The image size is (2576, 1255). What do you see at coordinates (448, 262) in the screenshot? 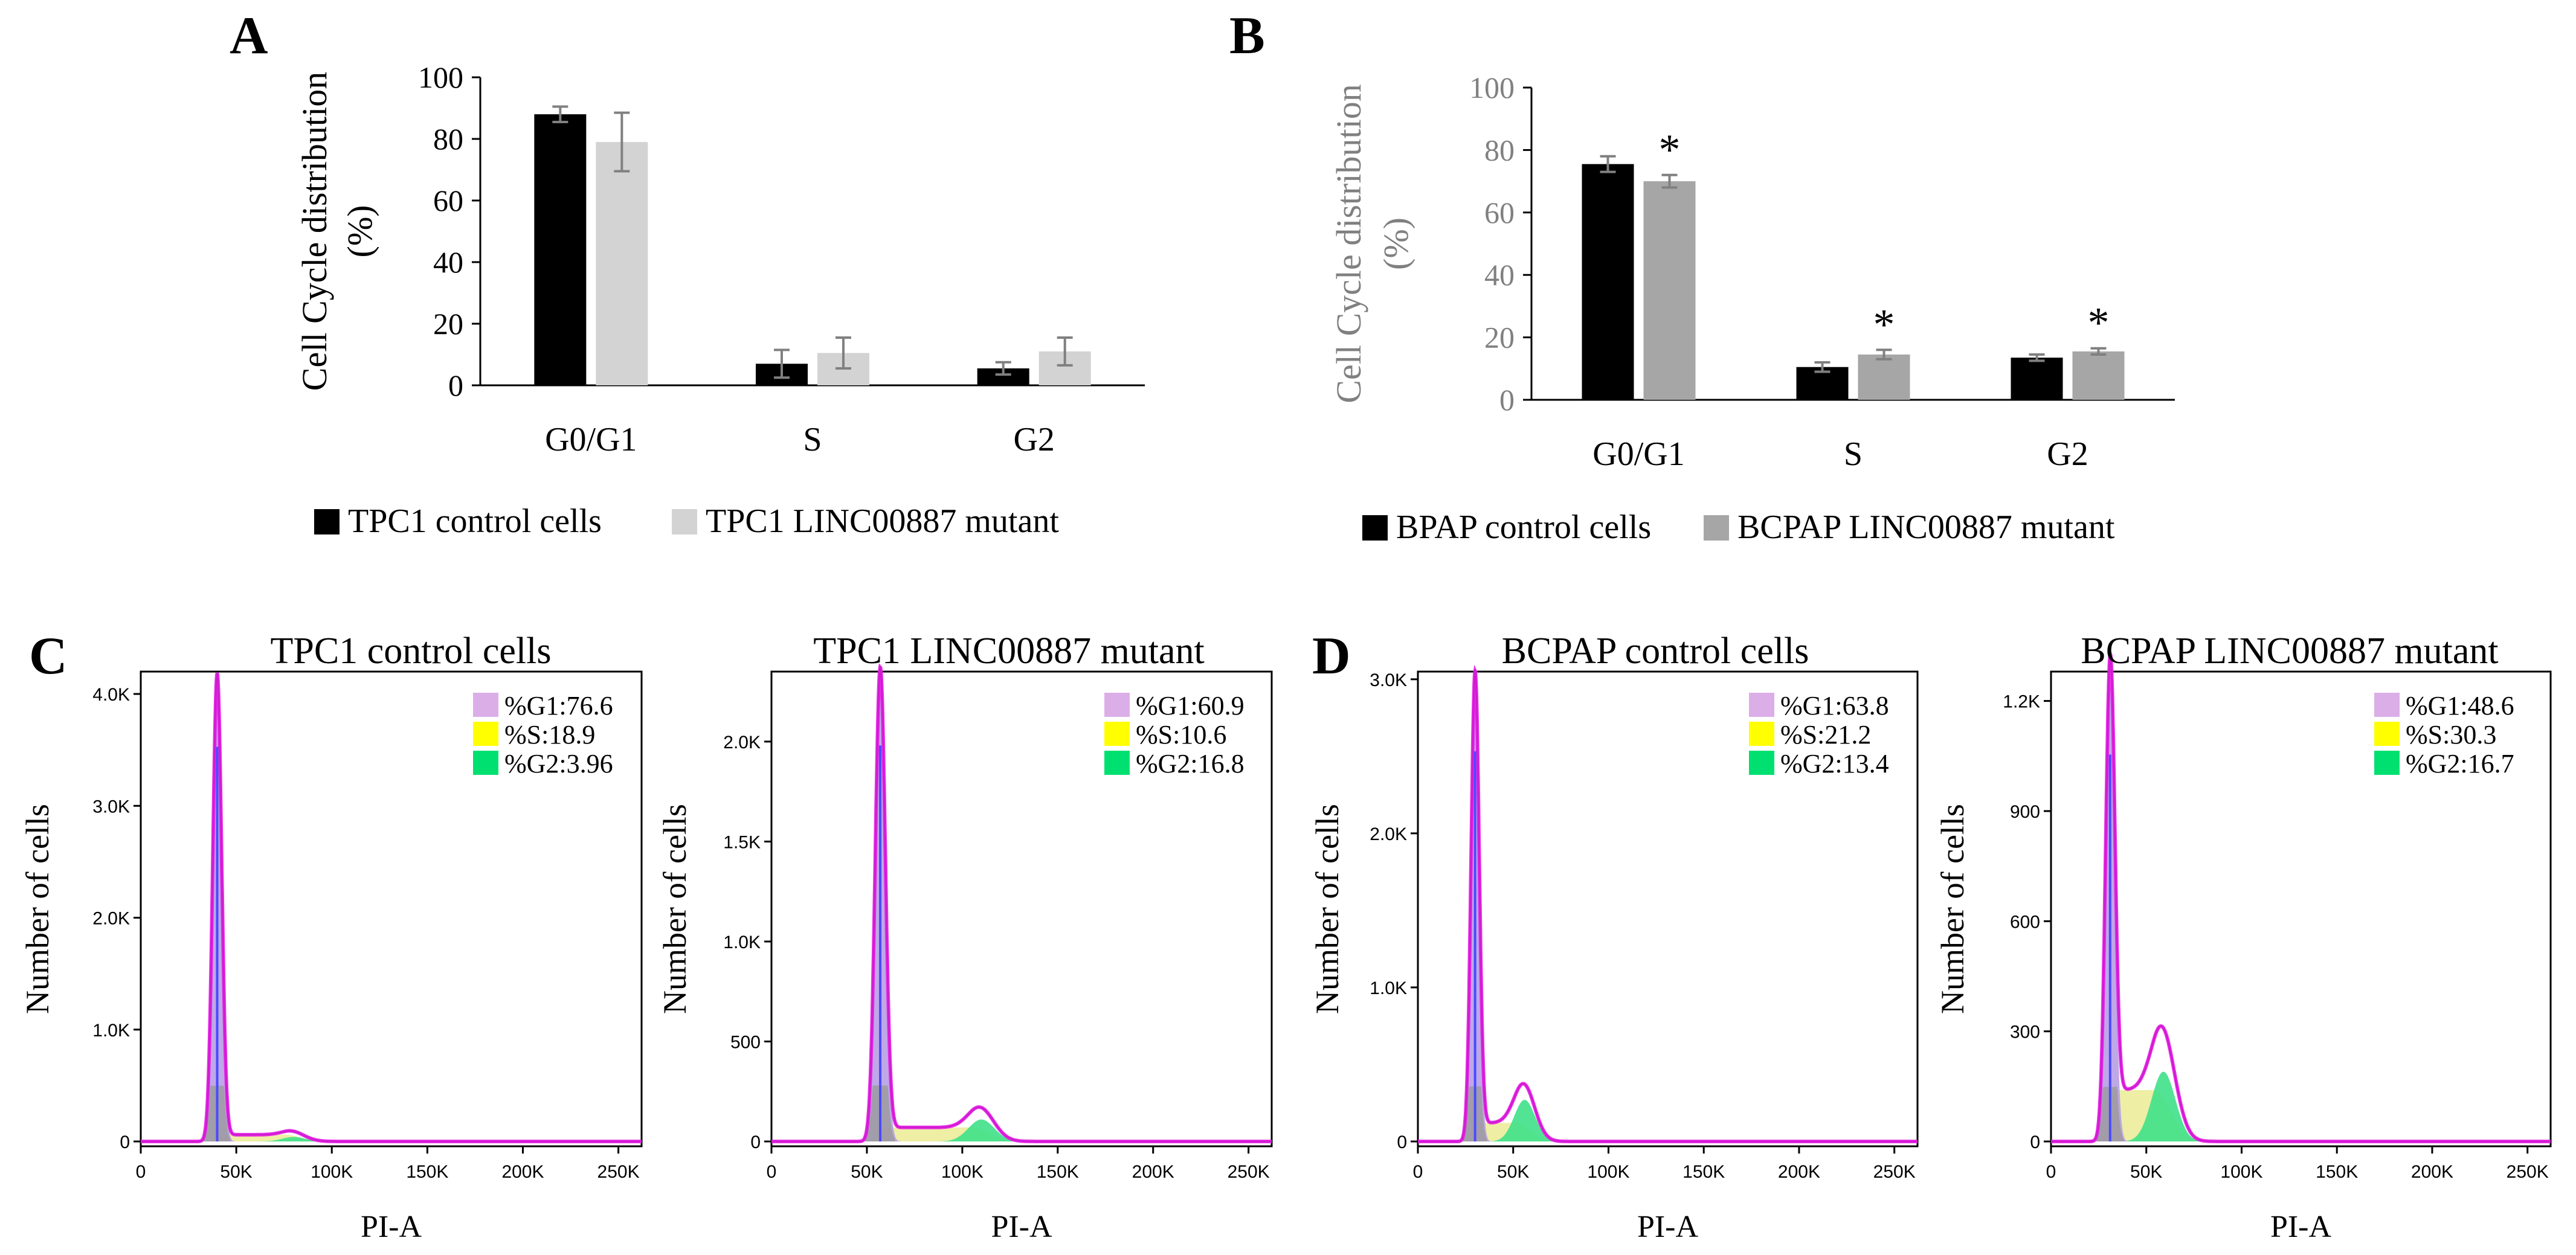
I see `y-tick-label: 40` at bounding box center [448, 262].